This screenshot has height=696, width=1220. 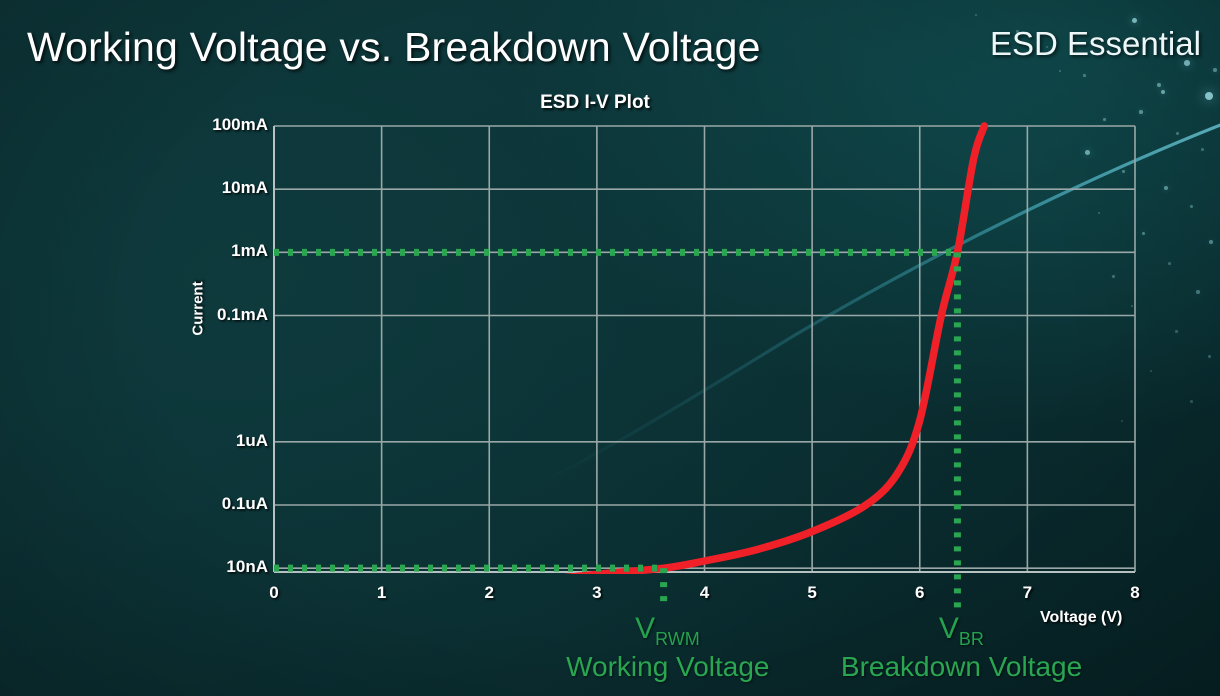 What do you see at coordinates (244, 188) in the screenshot?
I see `y-tick-label: 10mA` at bounding box center [244, 188].